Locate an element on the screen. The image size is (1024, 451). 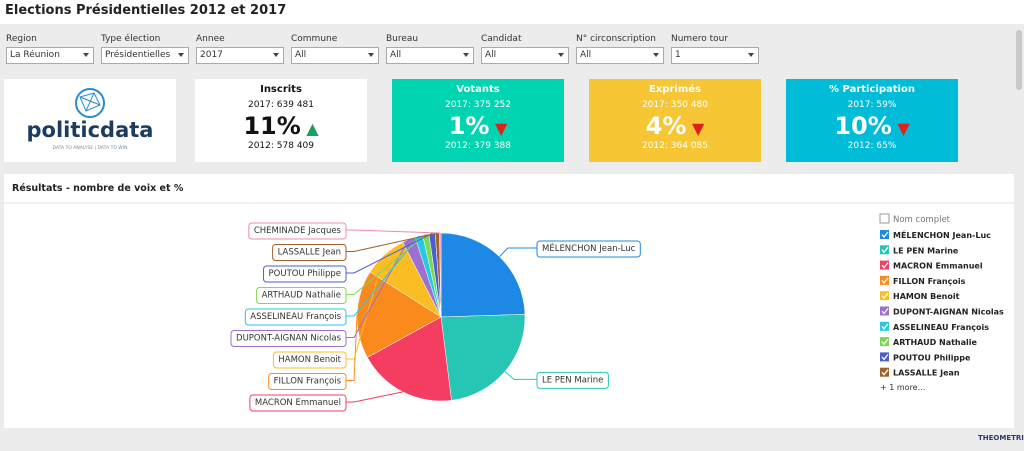
slice-label: LASSALLE Jean is located at coordinates (309, 253).